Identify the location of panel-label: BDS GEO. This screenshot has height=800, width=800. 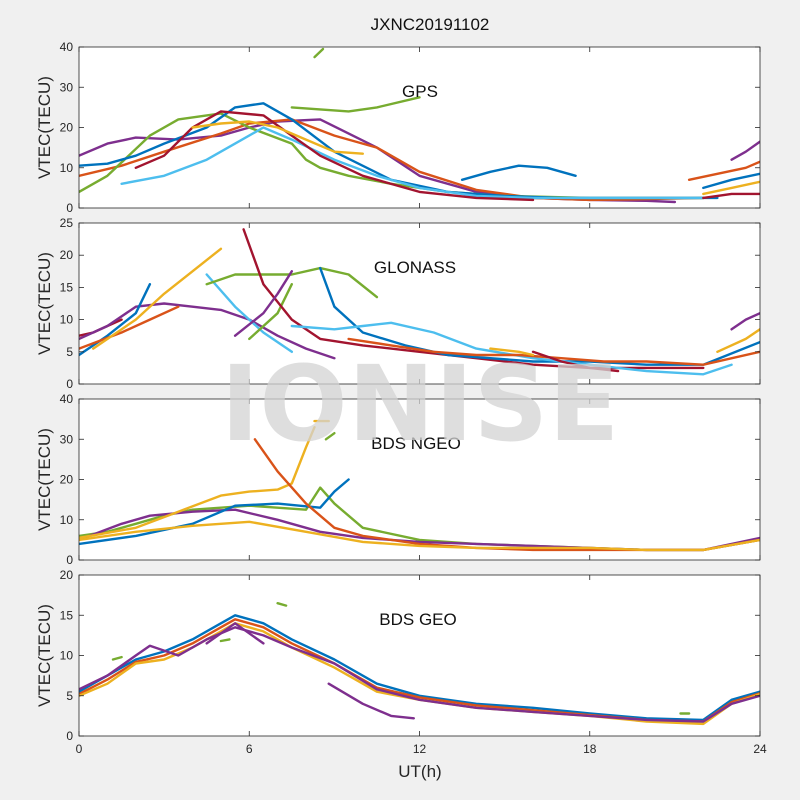
(417, 619).